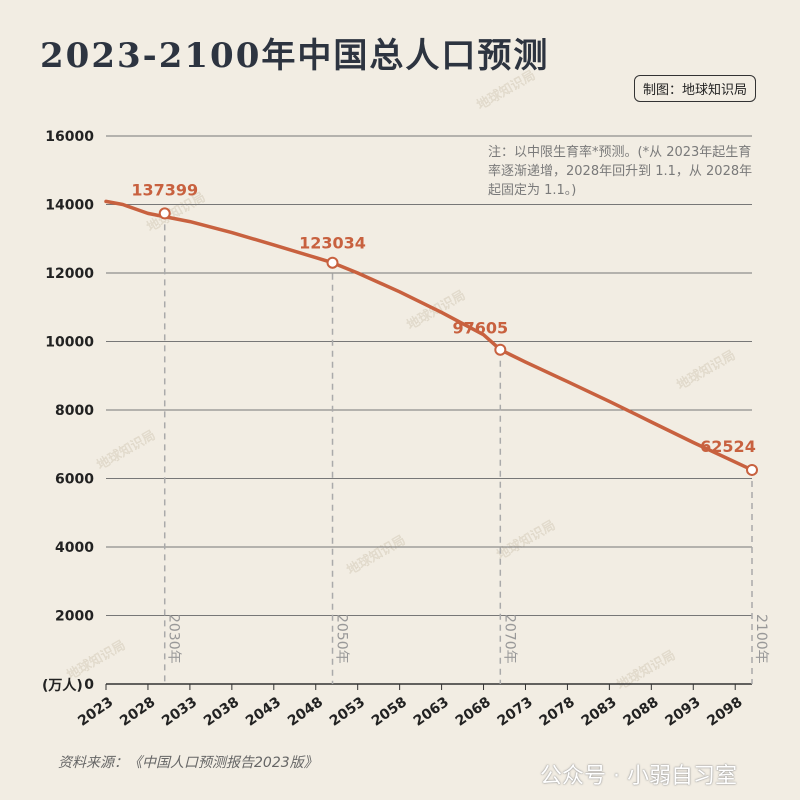 The width and height of the screenshot is (800, 800). What do you see at coordinates (174, 639) in the screenshot?
I see `annotation-year-label: 2030年` at bounding box center [174, 639].